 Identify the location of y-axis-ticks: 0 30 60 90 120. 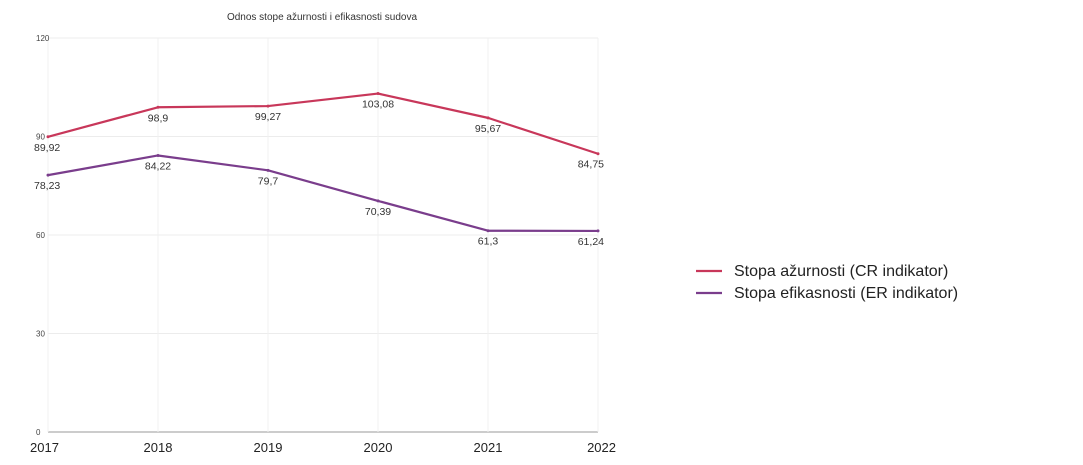
(43, 235).